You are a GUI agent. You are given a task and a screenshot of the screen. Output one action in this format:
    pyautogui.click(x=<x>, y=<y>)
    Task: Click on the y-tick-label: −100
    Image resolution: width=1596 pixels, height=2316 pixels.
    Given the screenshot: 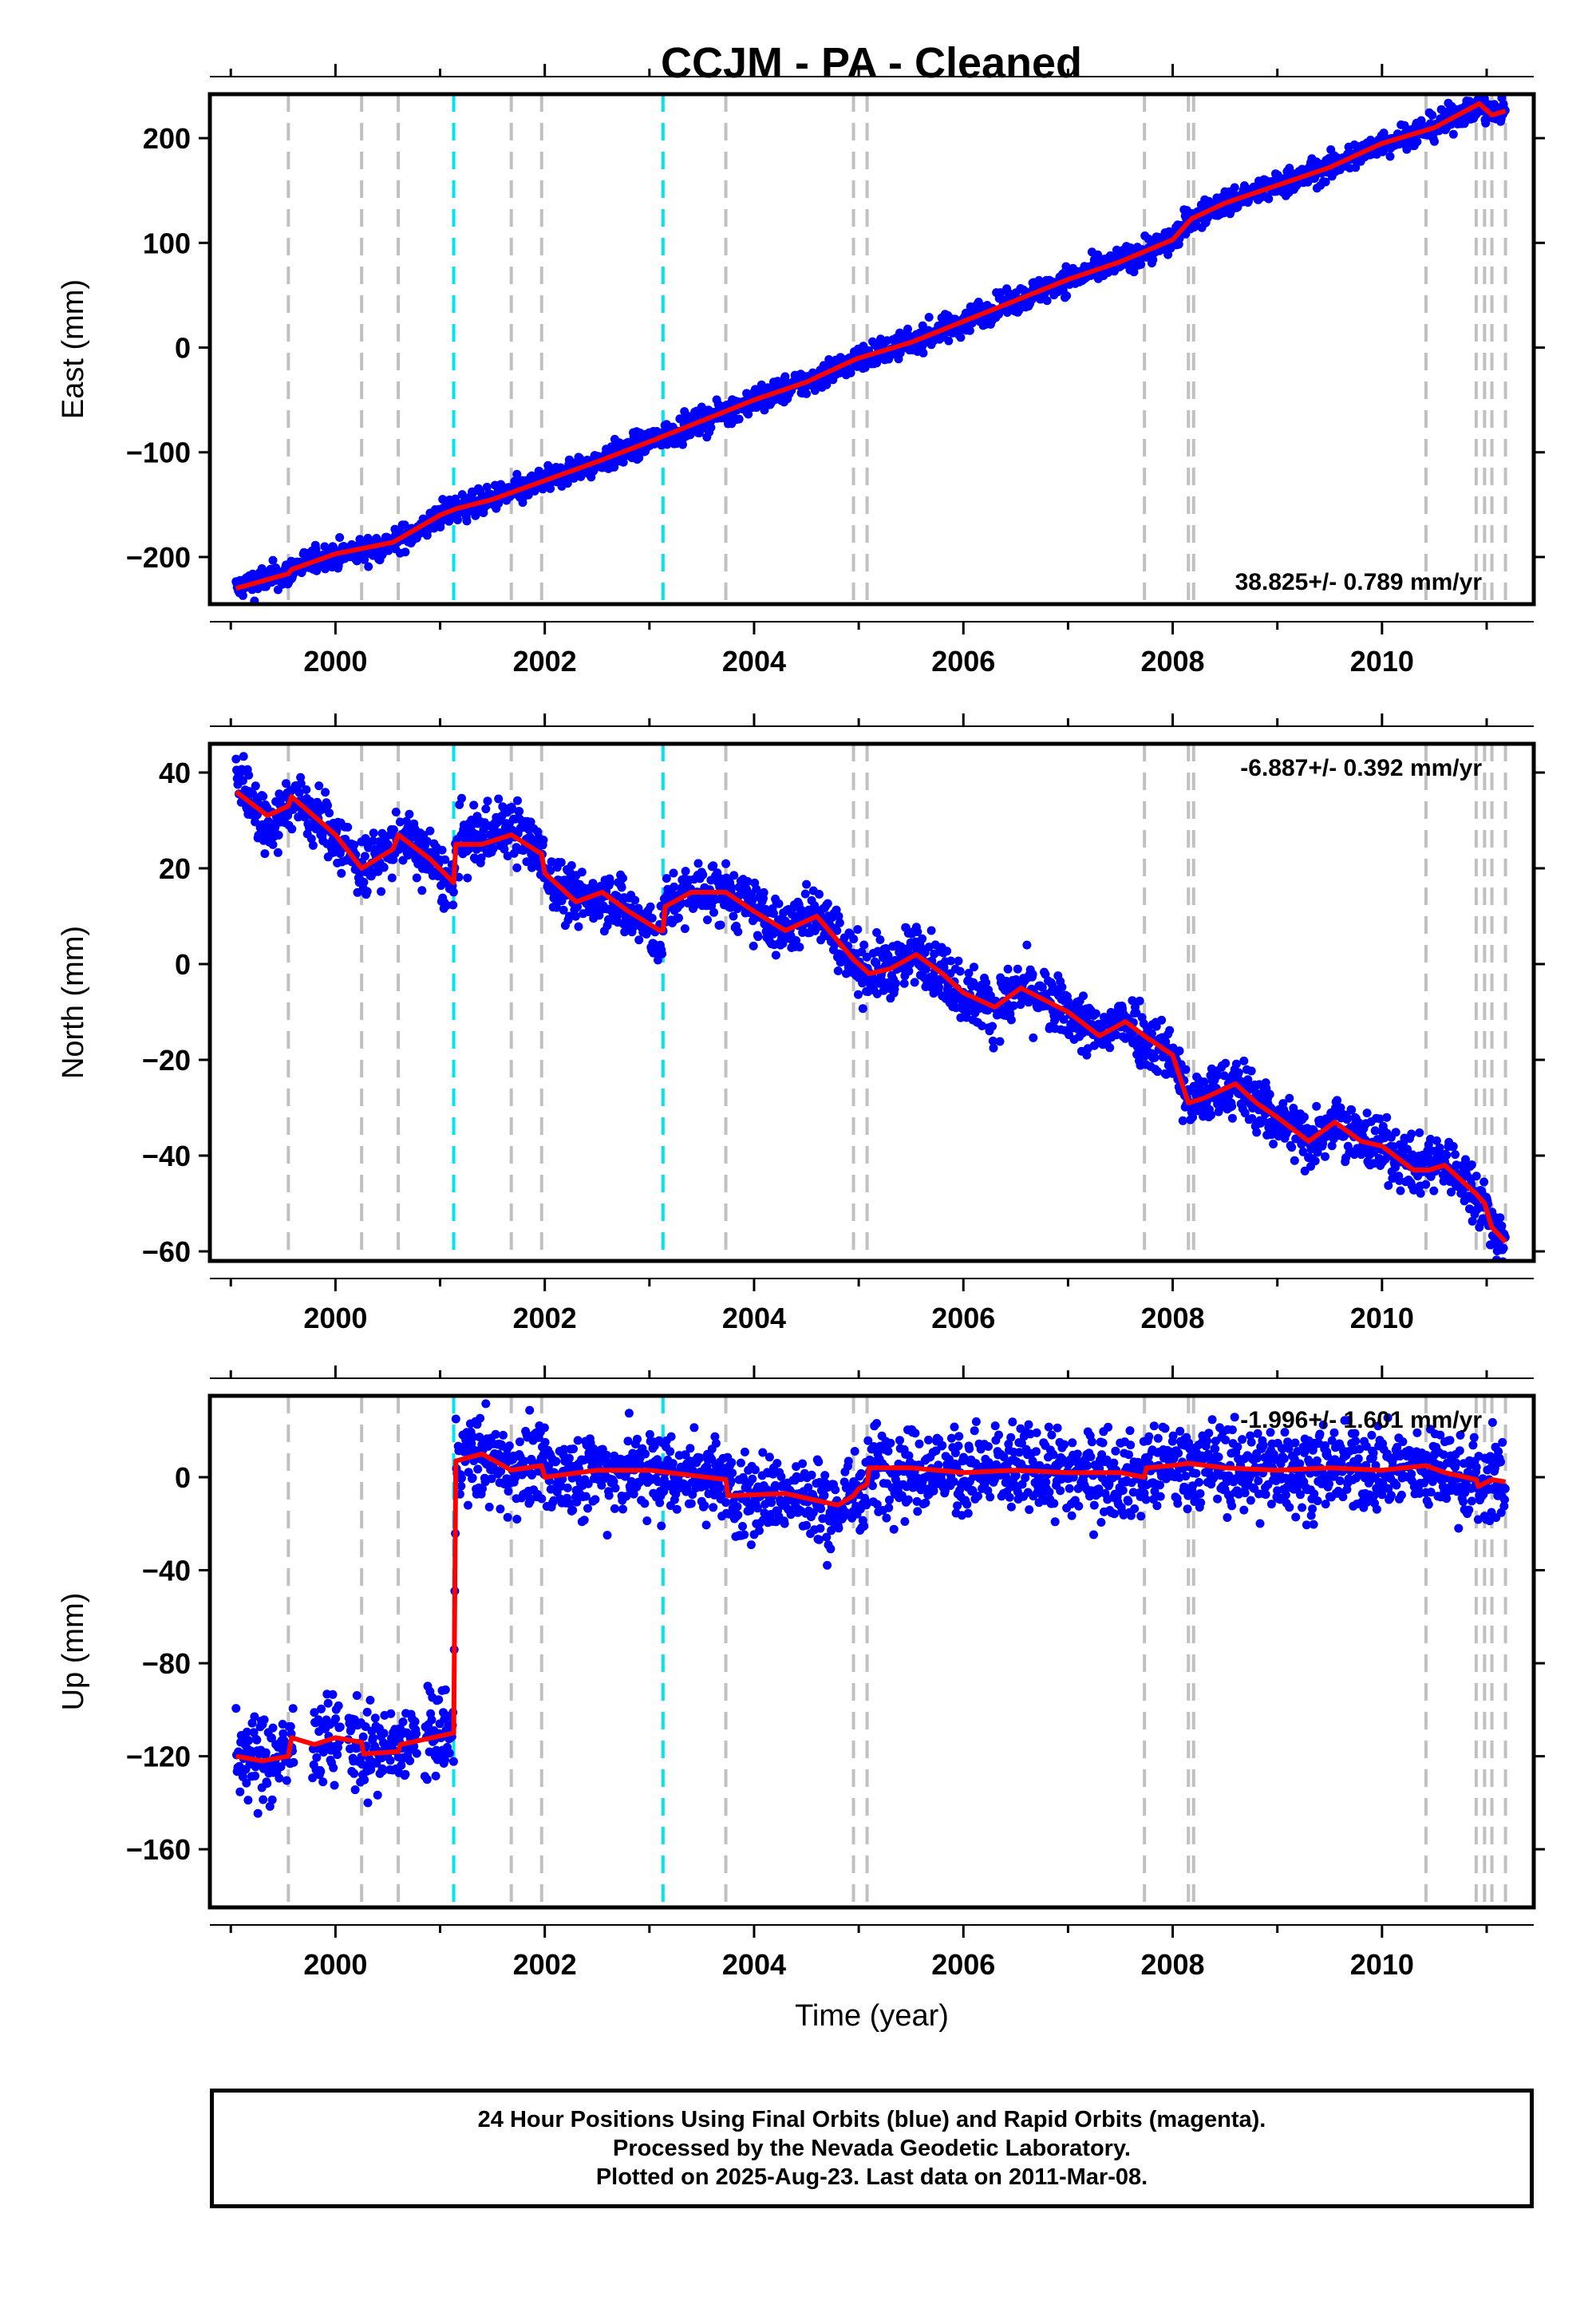 What is the action you would take?
    pyautogui.click(x=158, y=453)
    